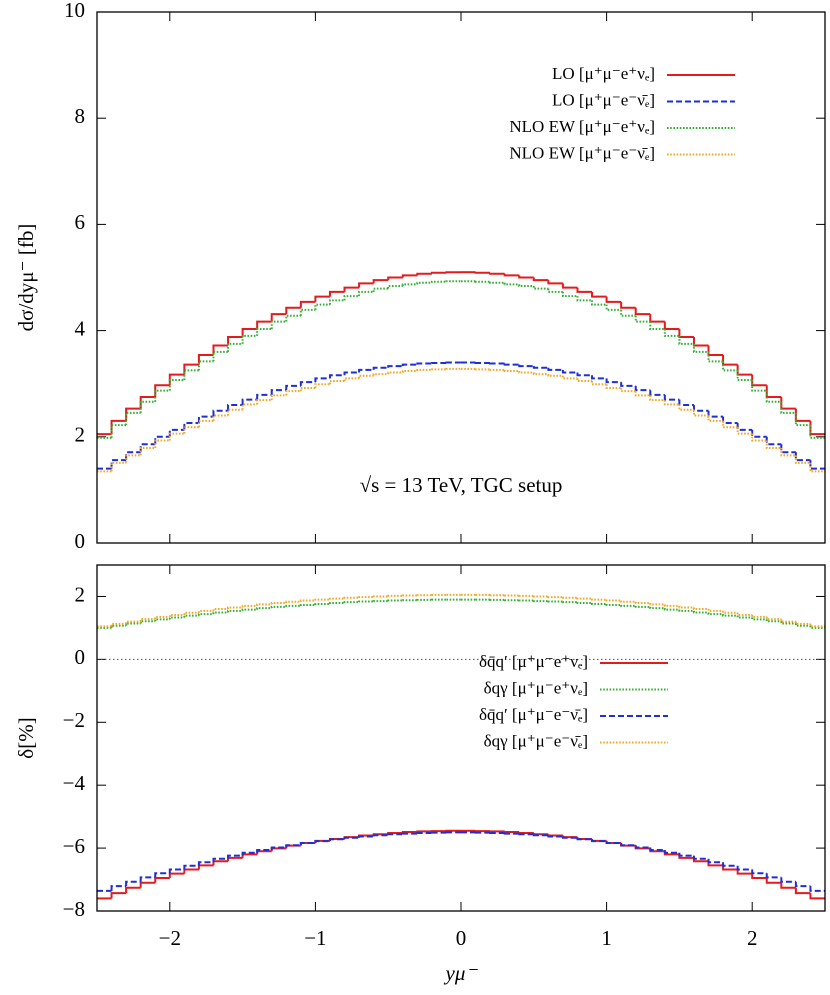  What do you see at coordinates (170, 938) in the screenshot?
I see `x-tick-label: −2` at bounding box center [170, 938].